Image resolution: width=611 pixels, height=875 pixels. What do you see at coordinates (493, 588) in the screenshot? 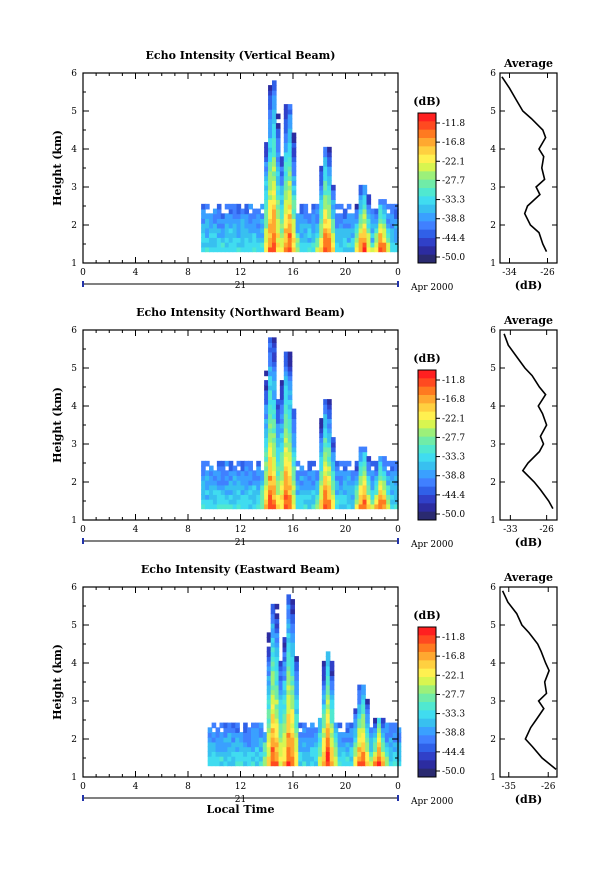
I see `avg-y-tick-label: 6` at bounding box center [493, 588].